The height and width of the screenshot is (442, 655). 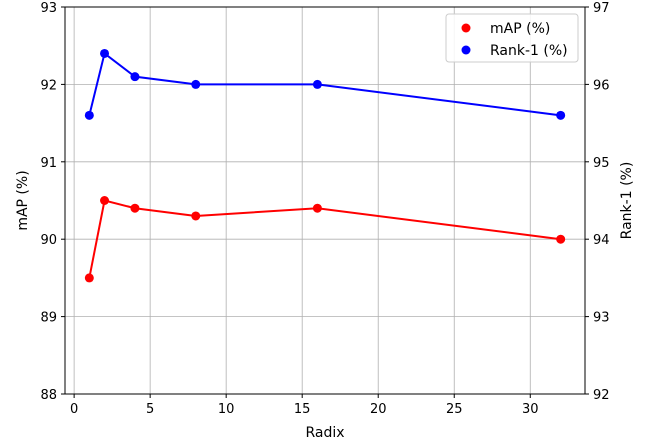 What do you see at coordinates (601, 240) in the screenshot?
I see `right-y-tick-label: 94` at bounding box center [601, 240].